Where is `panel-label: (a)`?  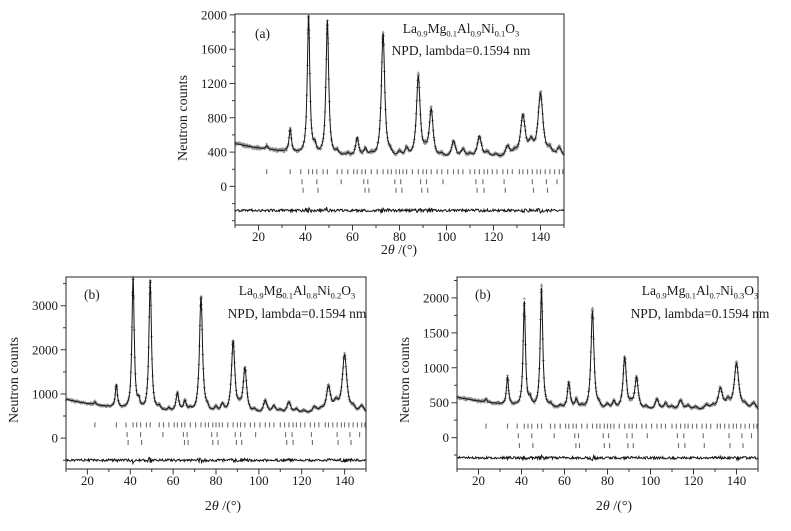 panel-label: (a) is located at coordinates (262, 33).